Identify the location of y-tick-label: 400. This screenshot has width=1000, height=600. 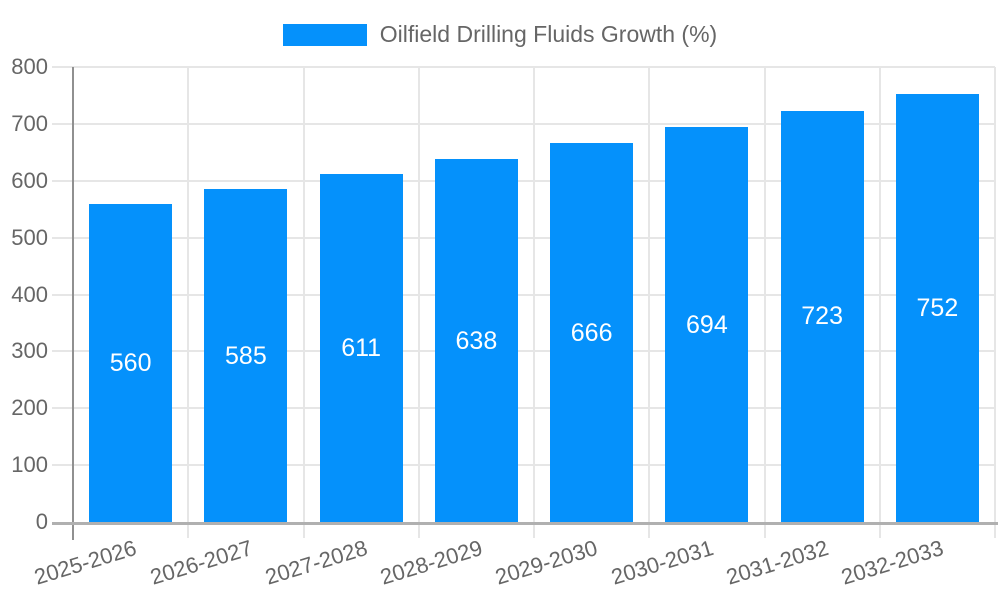
(29, 294).